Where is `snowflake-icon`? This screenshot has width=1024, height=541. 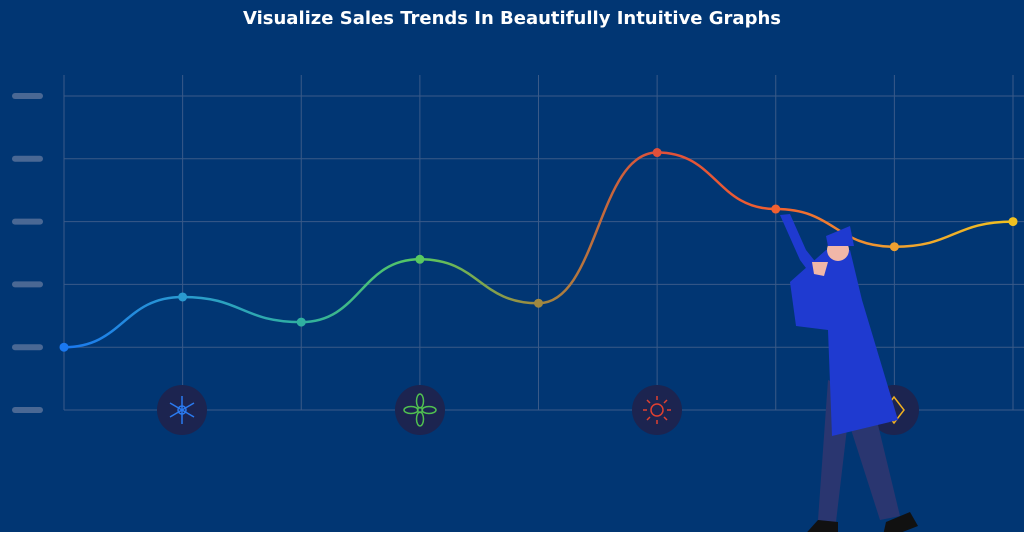
snowflake-icon is located at coordinates (182, 410).